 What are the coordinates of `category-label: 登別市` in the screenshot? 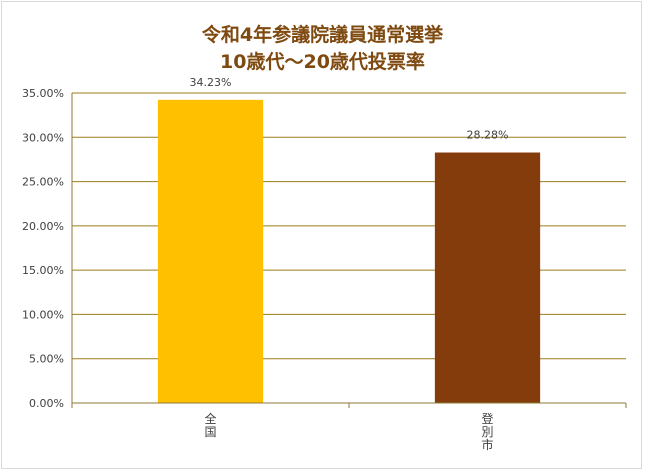 It's located at (487, 431).